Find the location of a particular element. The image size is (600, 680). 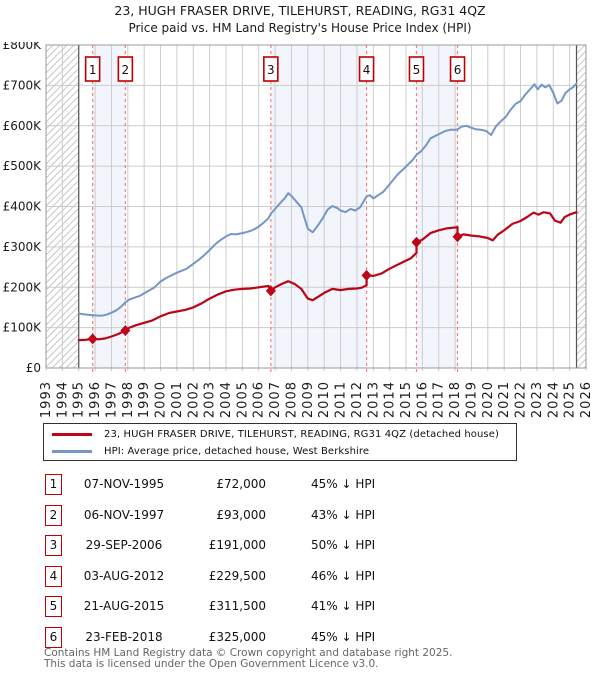

y-tick-label: £600K is located at coordinates (23, 126).